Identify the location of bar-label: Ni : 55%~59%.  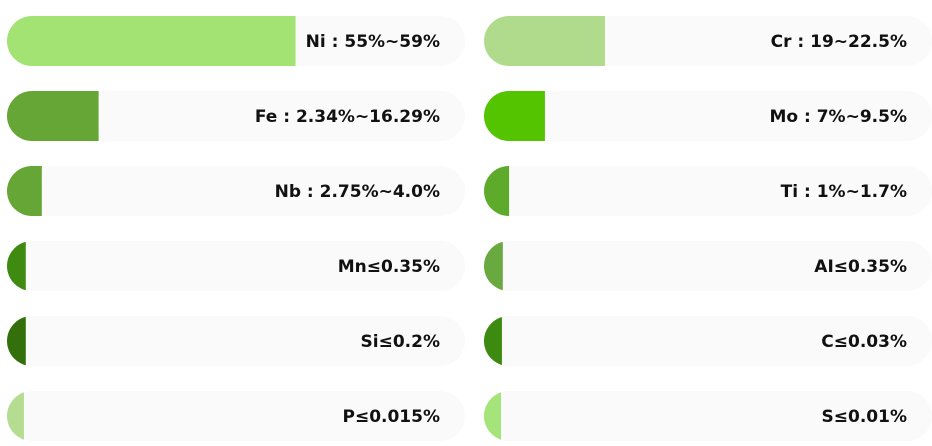
(373, 42).